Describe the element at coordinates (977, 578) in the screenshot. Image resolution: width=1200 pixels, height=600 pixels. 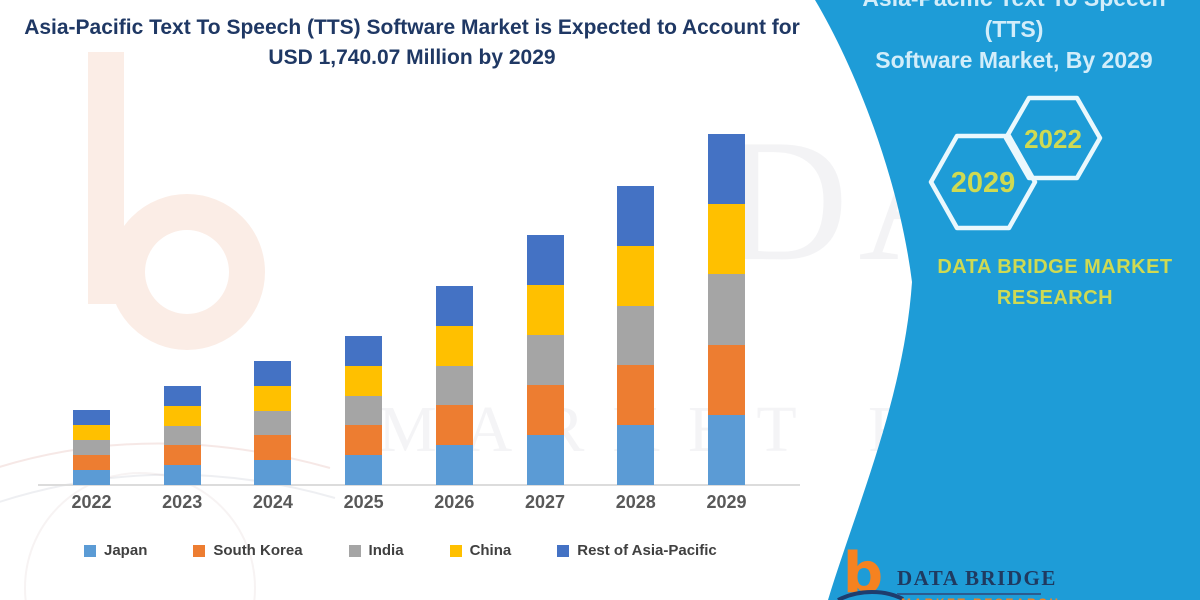
I see `footer-brand-text: DATA BRIDGE` at that location.